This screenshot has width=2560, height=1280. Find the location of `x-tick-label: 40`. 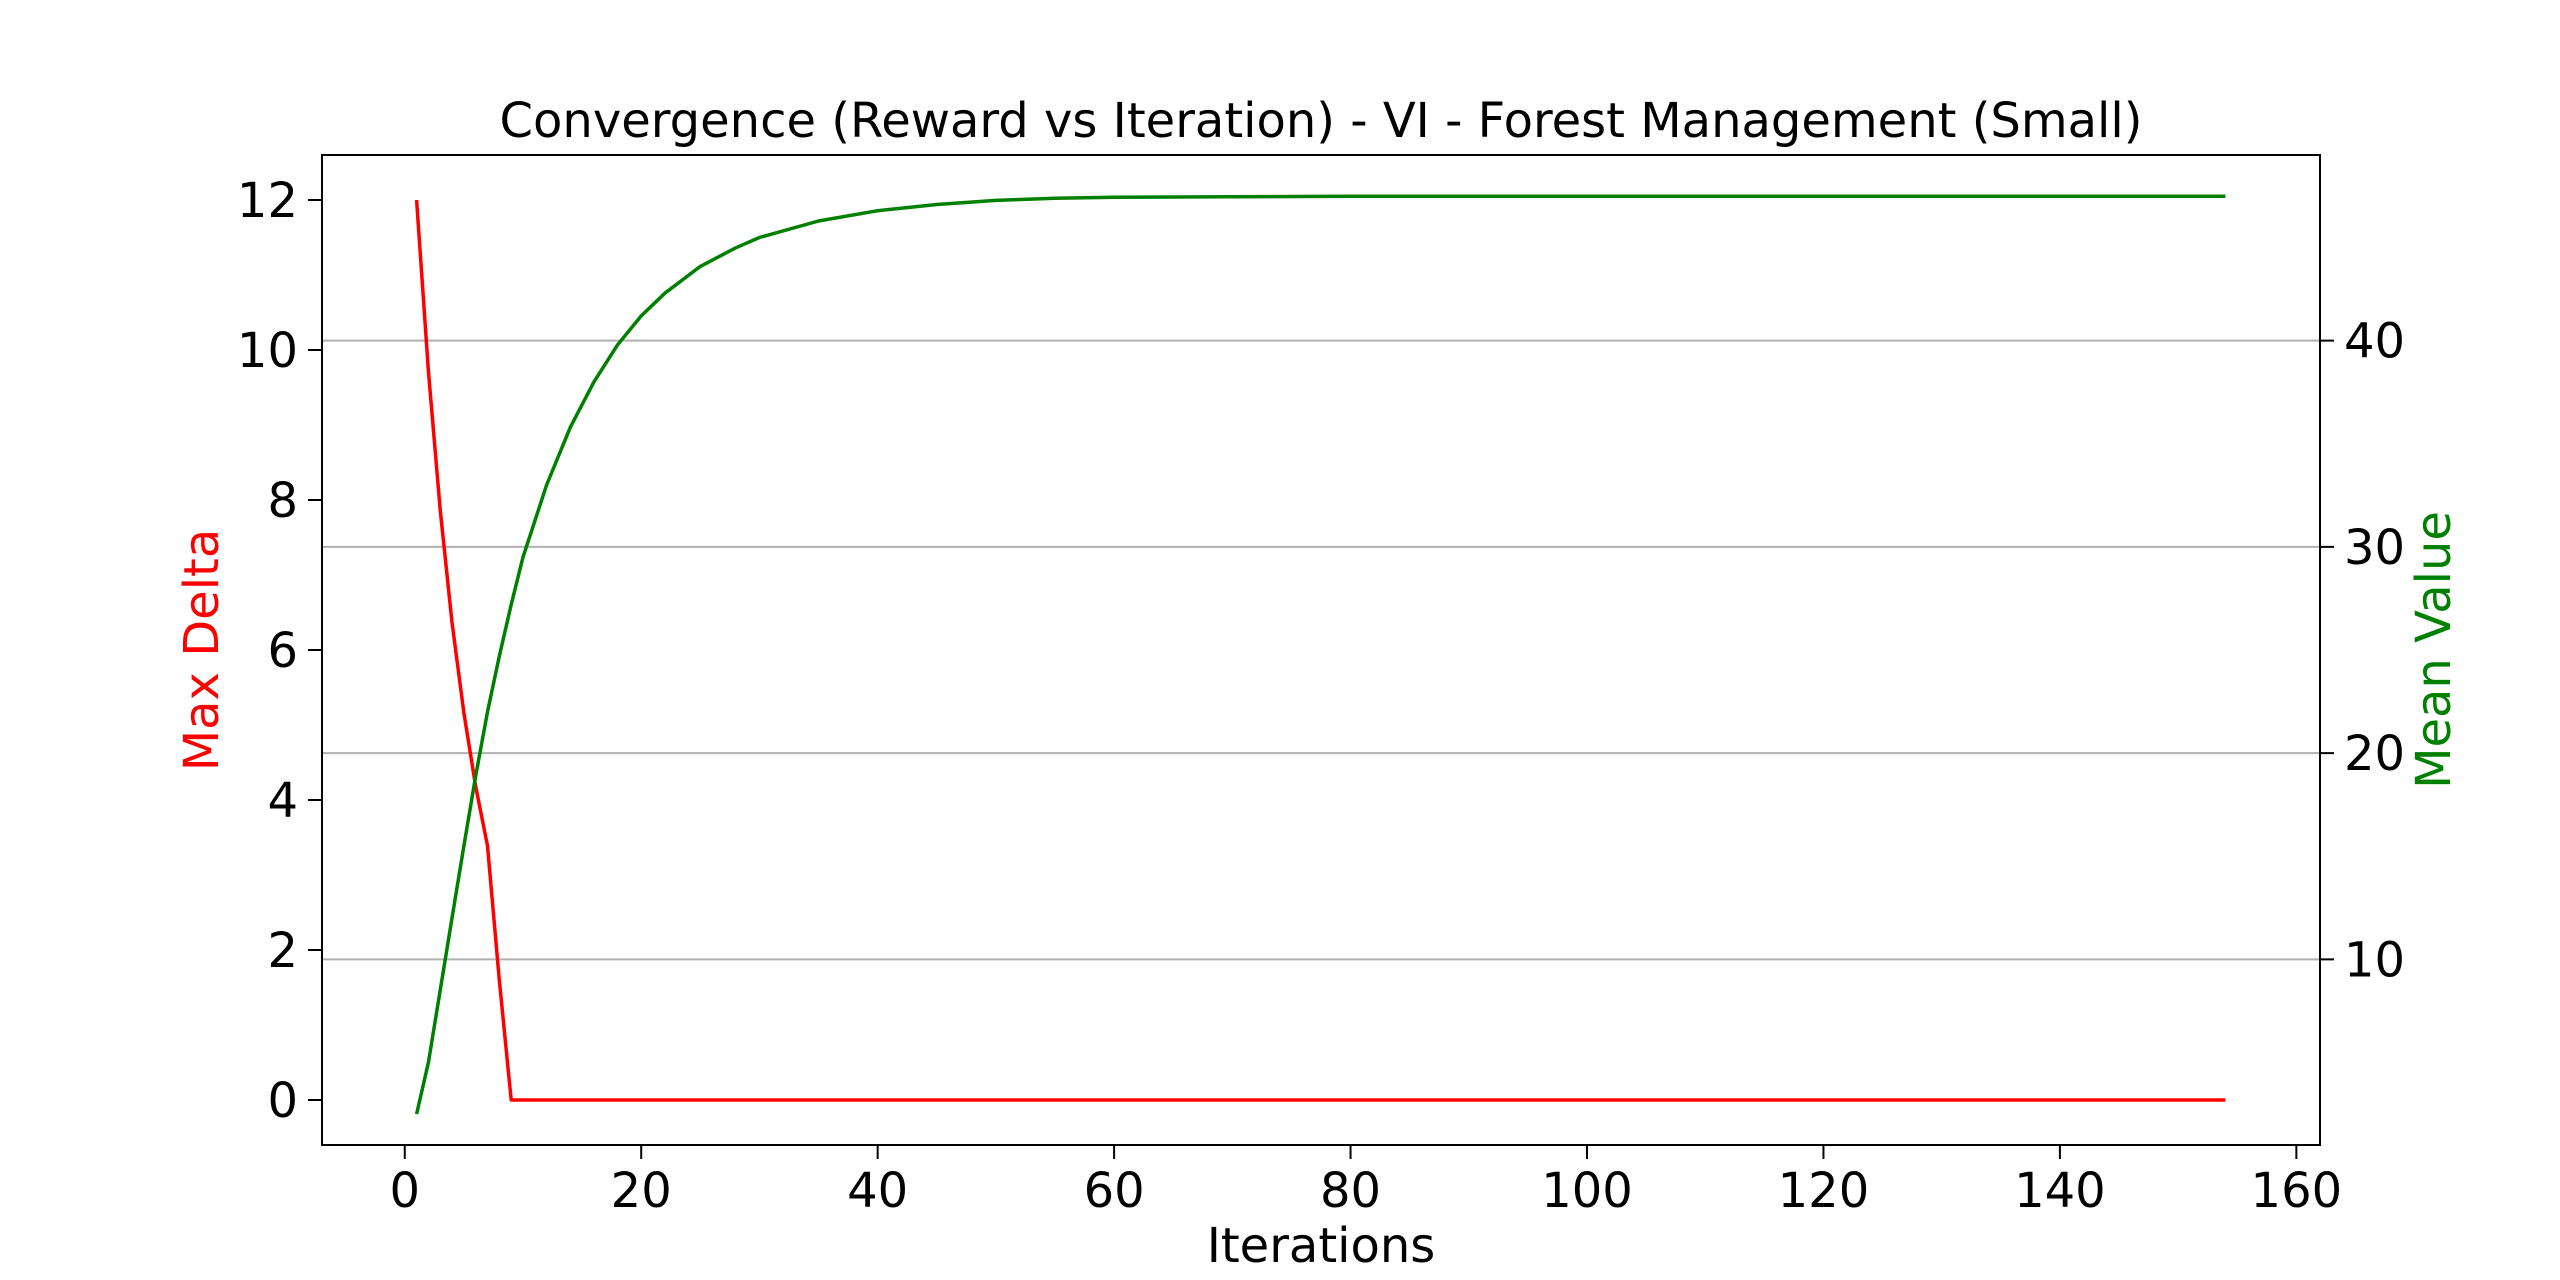

x-tick-label: 40 is located at coordinates (877, 1191).